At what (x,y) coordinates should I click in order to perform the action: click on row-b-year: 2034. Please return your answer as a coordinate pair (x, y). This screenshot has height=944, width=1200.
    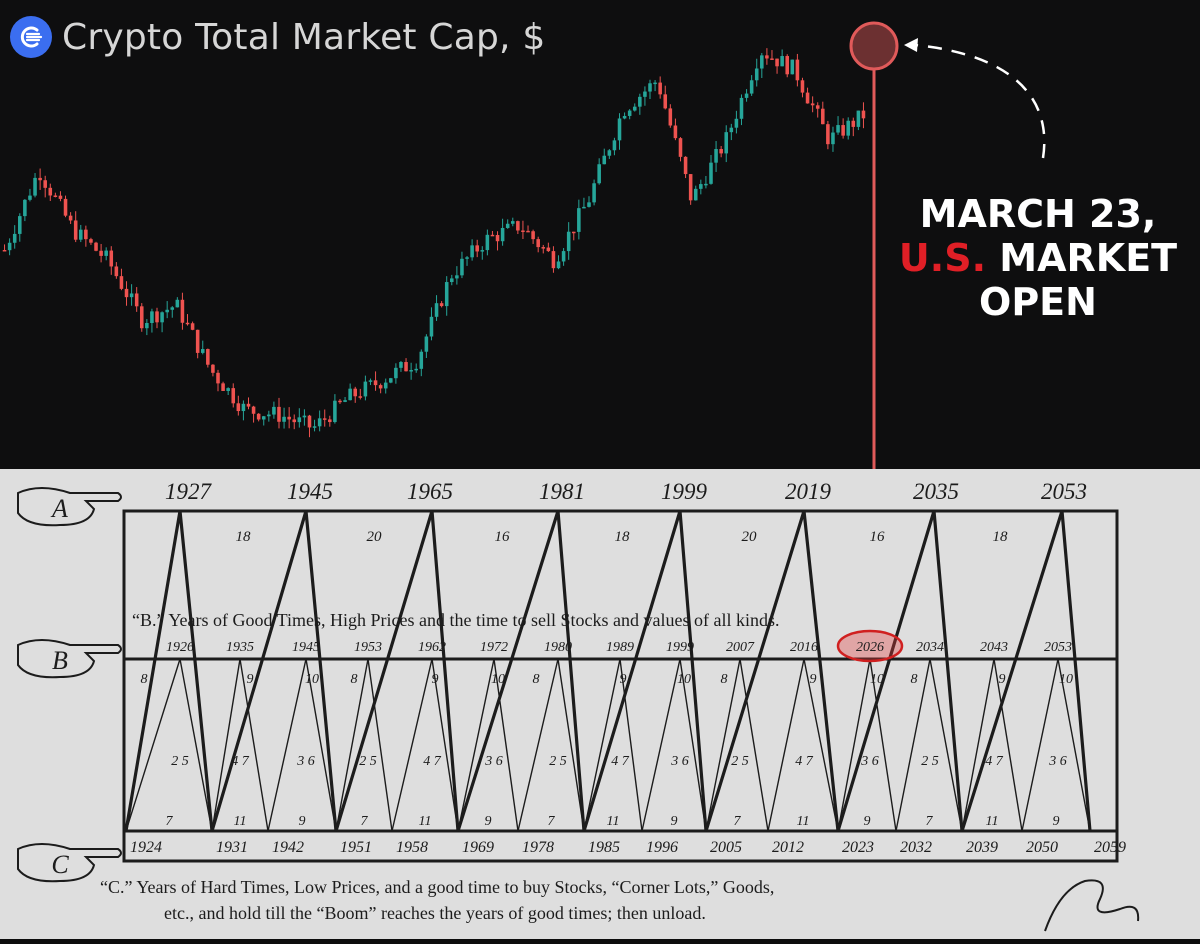
    Looking at the image, I should click on (930, 647).